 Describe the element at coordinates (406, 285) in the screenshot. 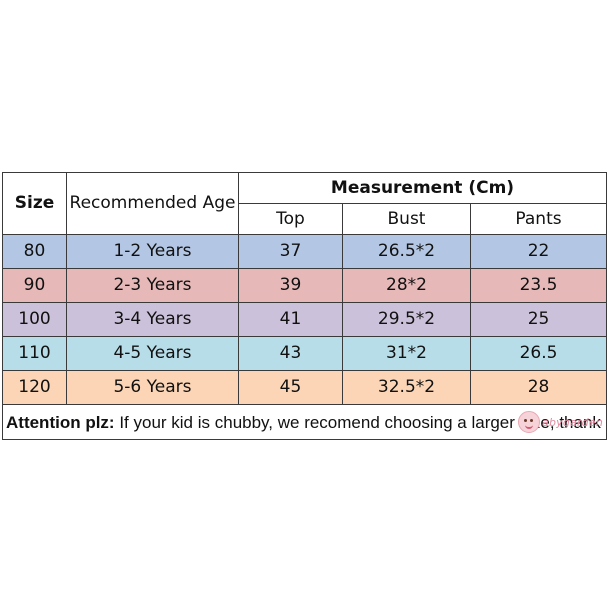

I see `cell-bust: 28*2` at that location.